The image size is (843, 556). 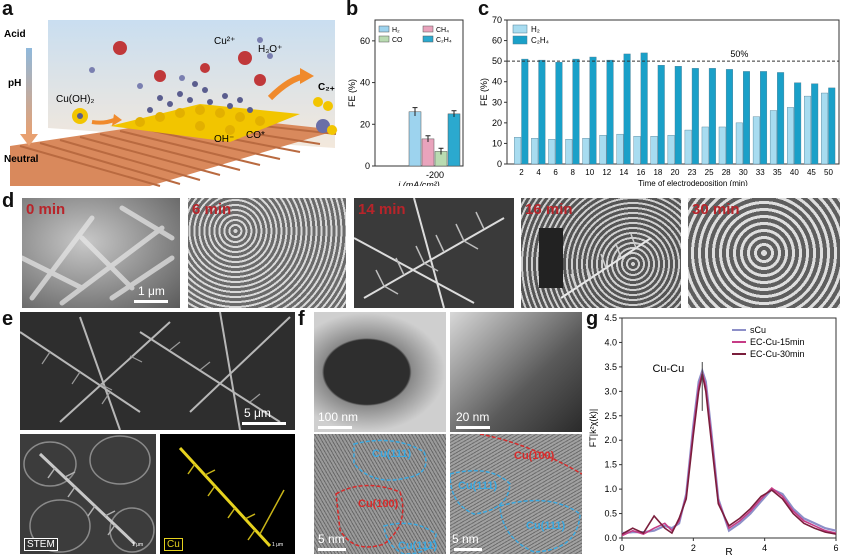 I want to click on sem-large-scale-text: 5 μm, so click(x=257, y=413).